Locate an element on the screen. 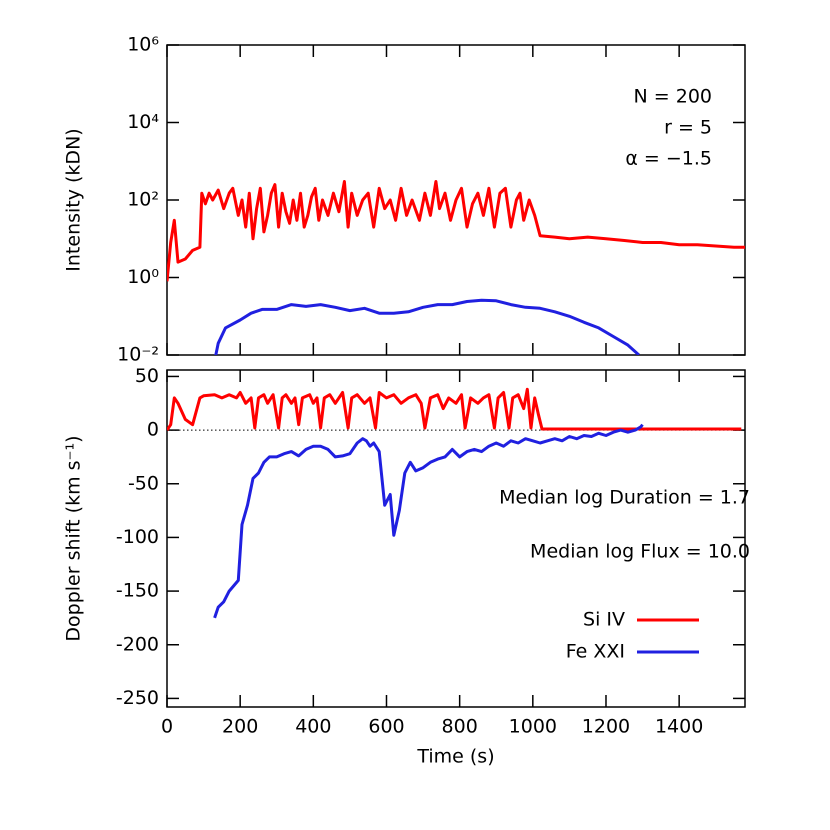 The height and width of the screenshot is (830, 830). annotation: Median log Flux = 10.0 is located at coordinates (640, 552).